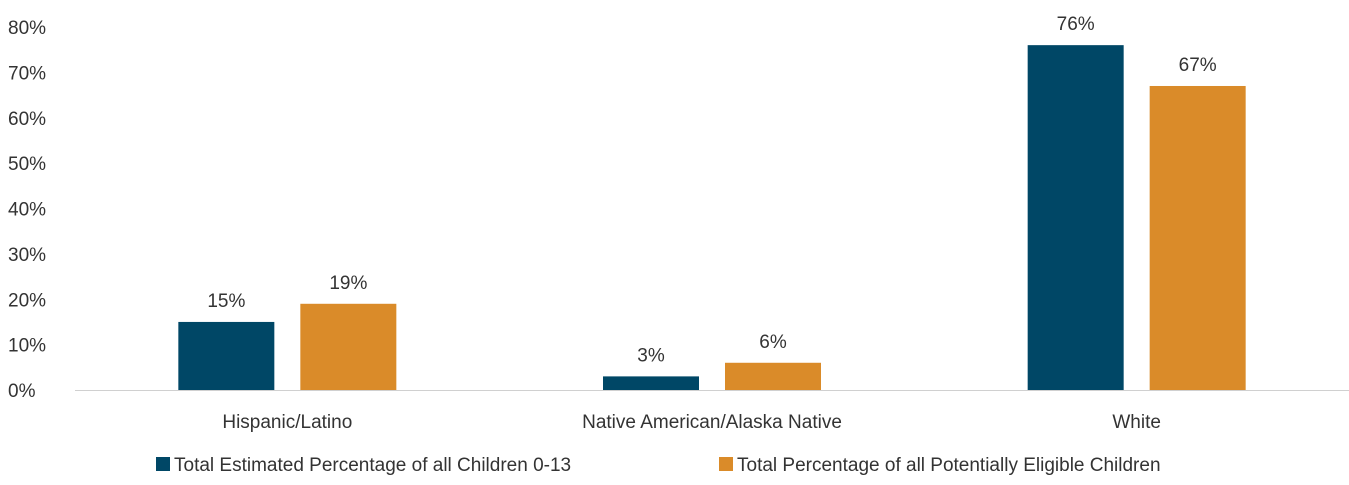  Describe the element at coordinates (1076, 24) in the screenshot. I see `data-label: 76%` at that location.